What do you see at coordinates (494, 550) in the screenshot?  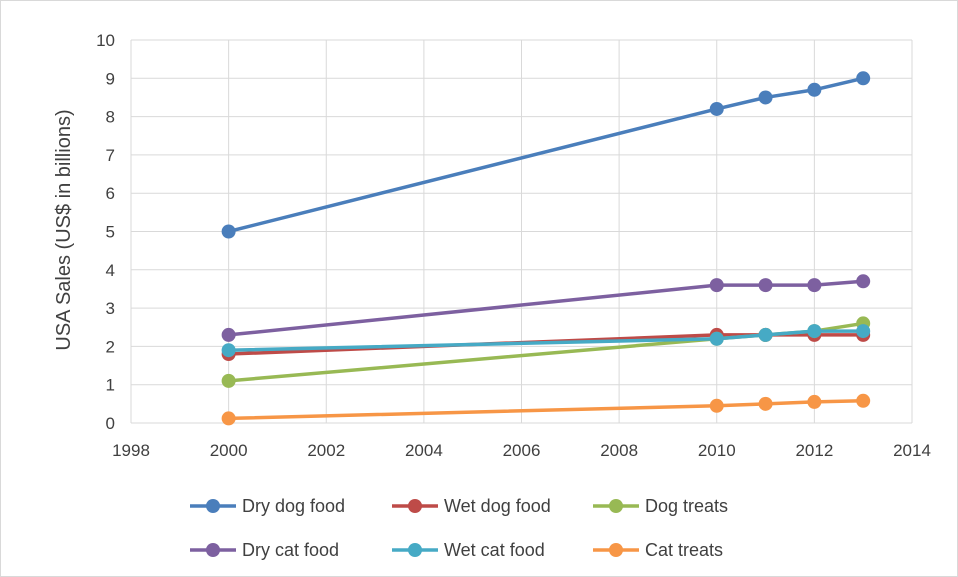 I see `legend-label: Wet cat food` at bounding box center [494, 550].